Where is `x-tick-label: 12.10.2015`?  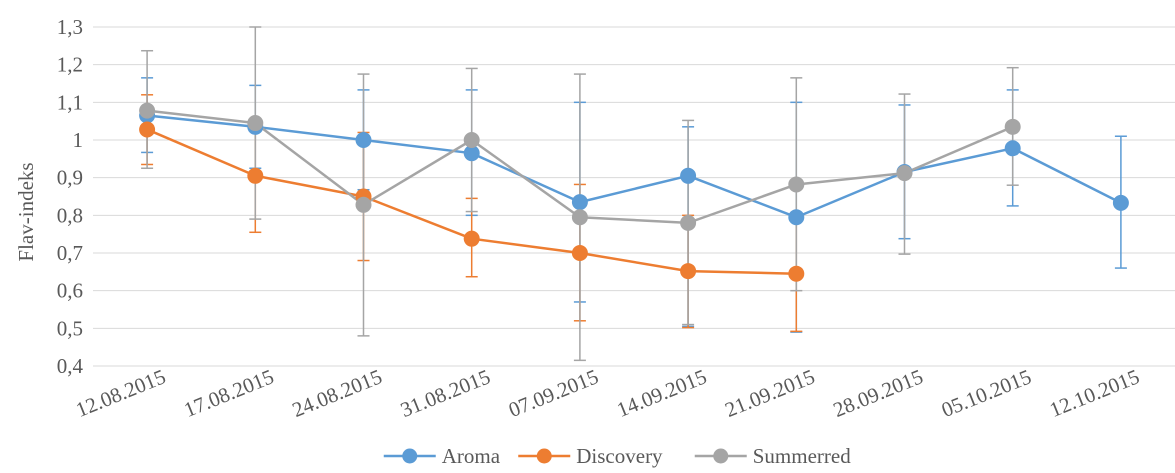
x-tick-label: 12.10.2015 is located at coordinates (1094, 393).